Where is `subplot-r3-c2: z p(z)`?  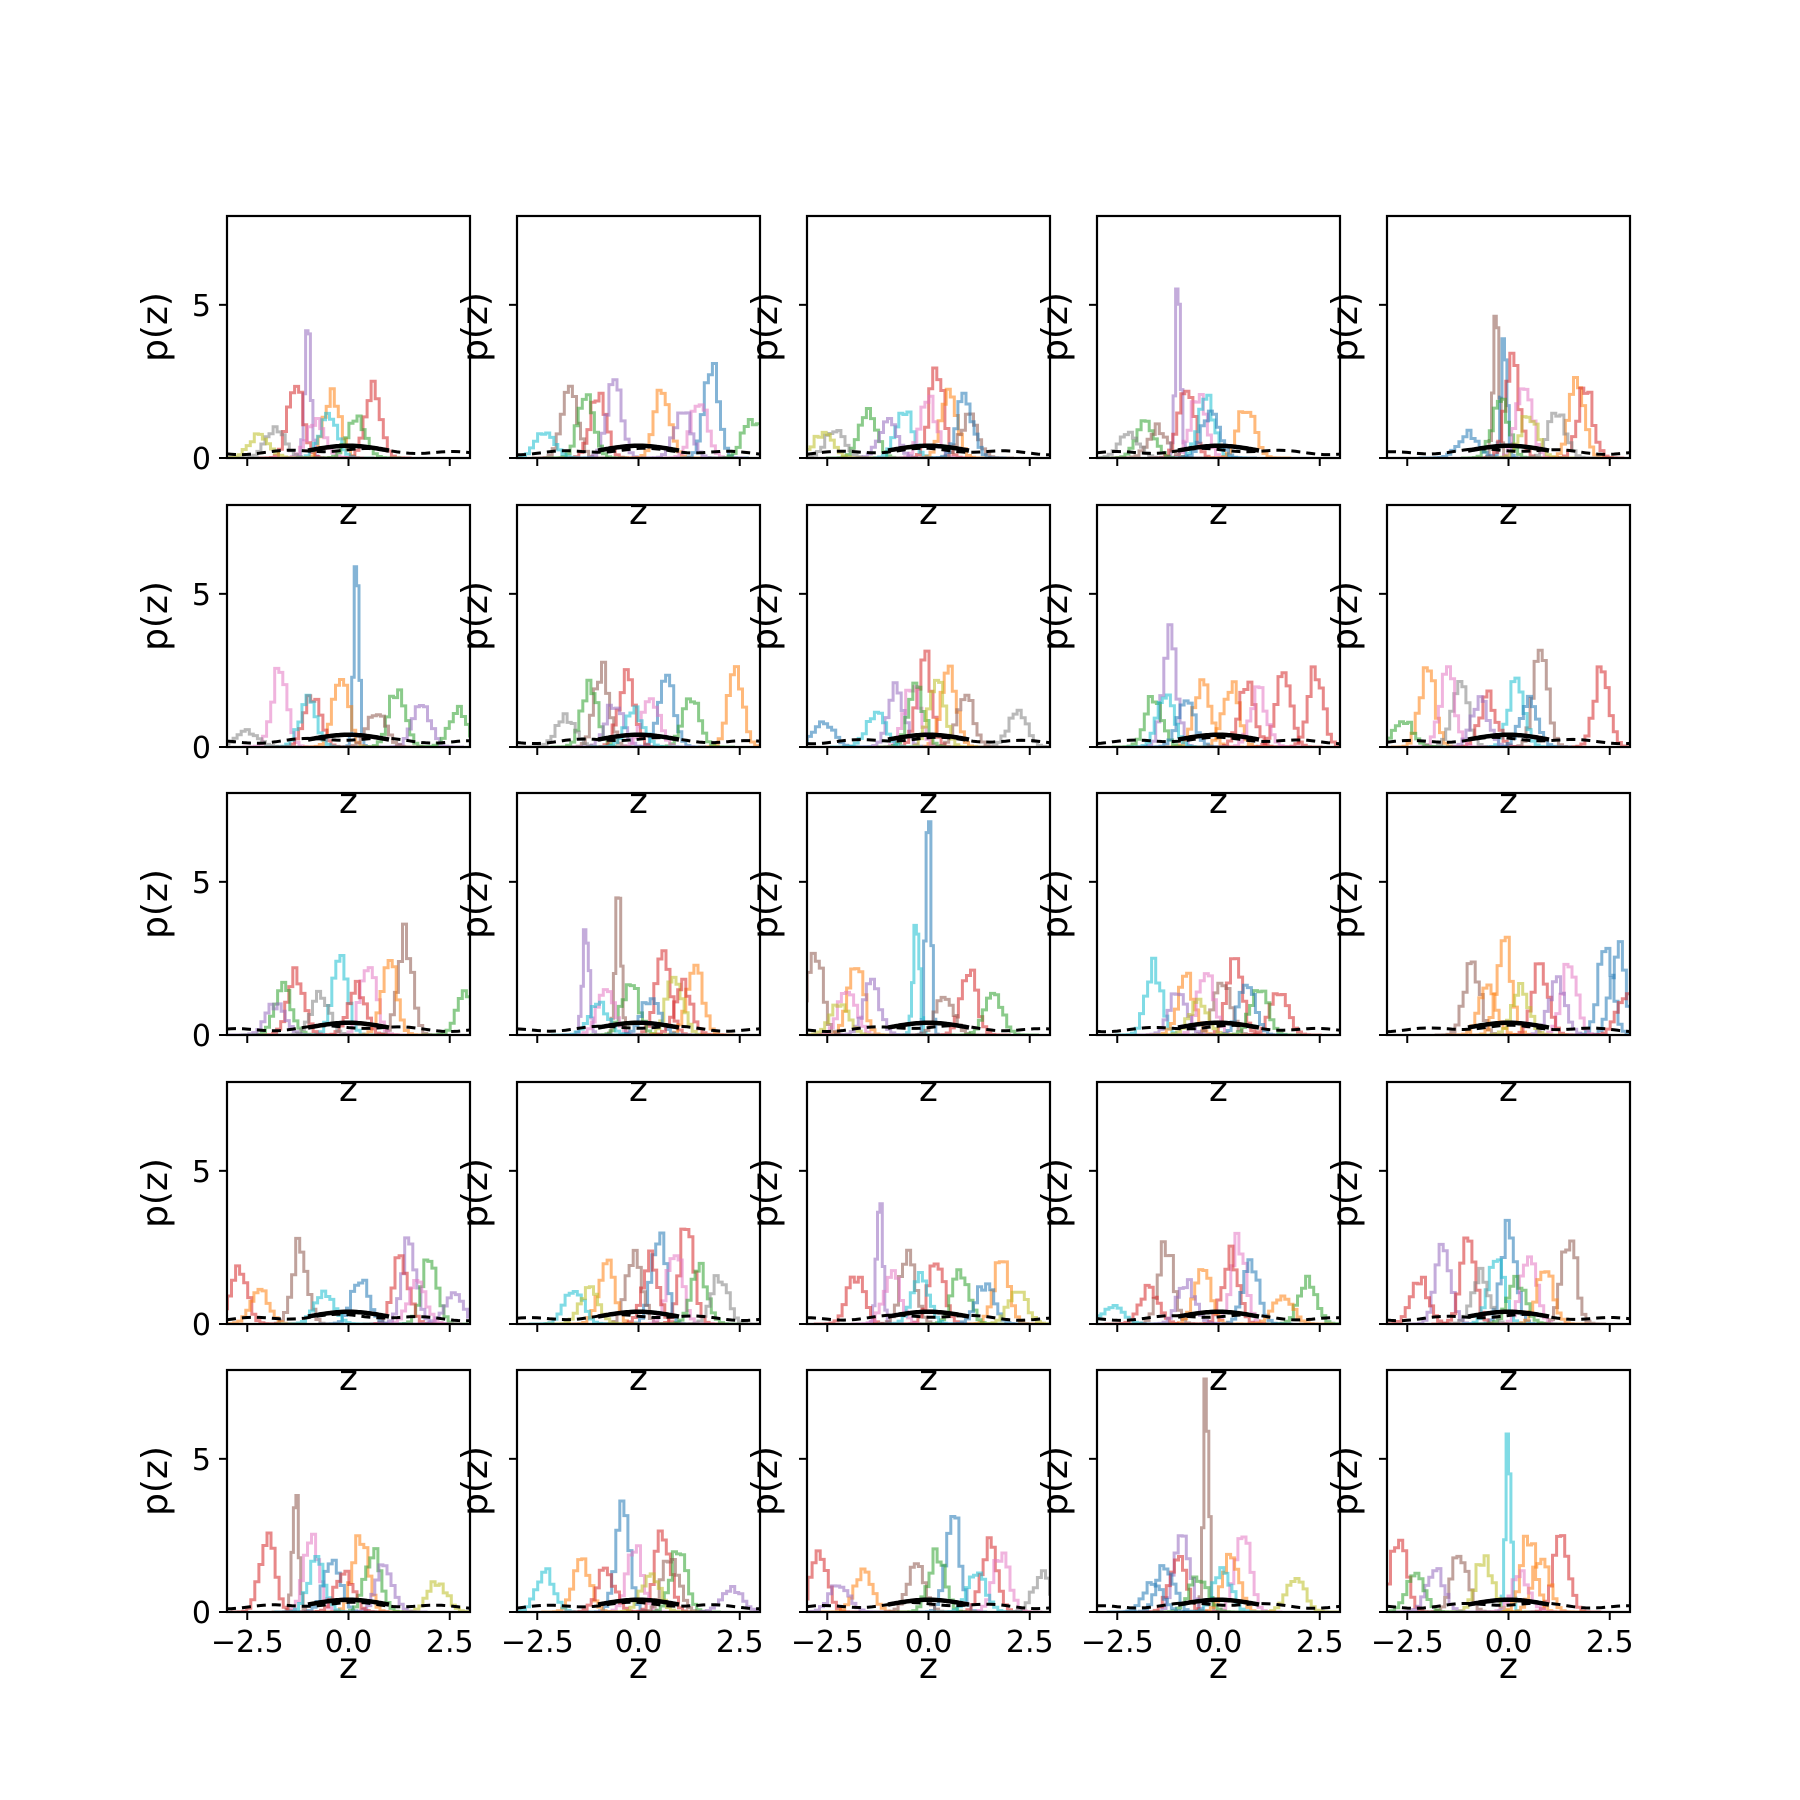 subplot-r3-c2: z p(z) is located at coordinates (608, 950).